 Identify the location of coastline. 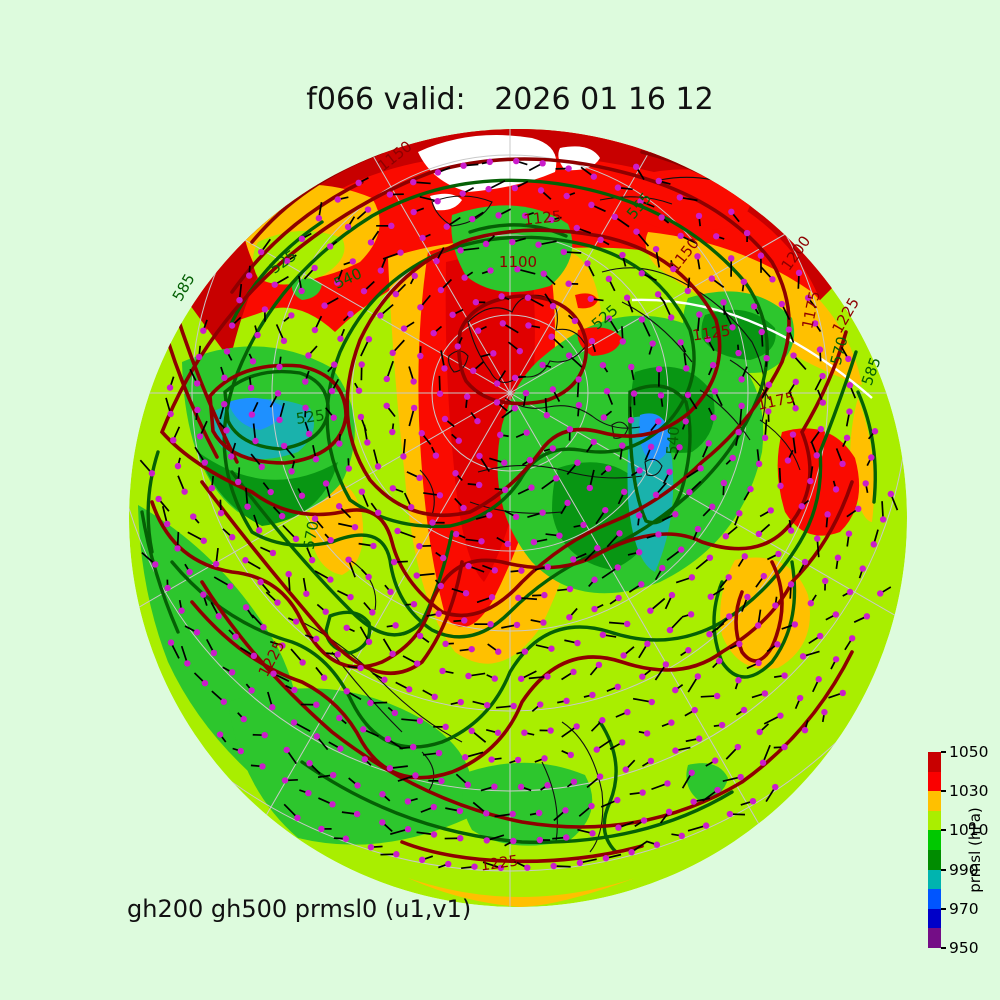
(572, 413).